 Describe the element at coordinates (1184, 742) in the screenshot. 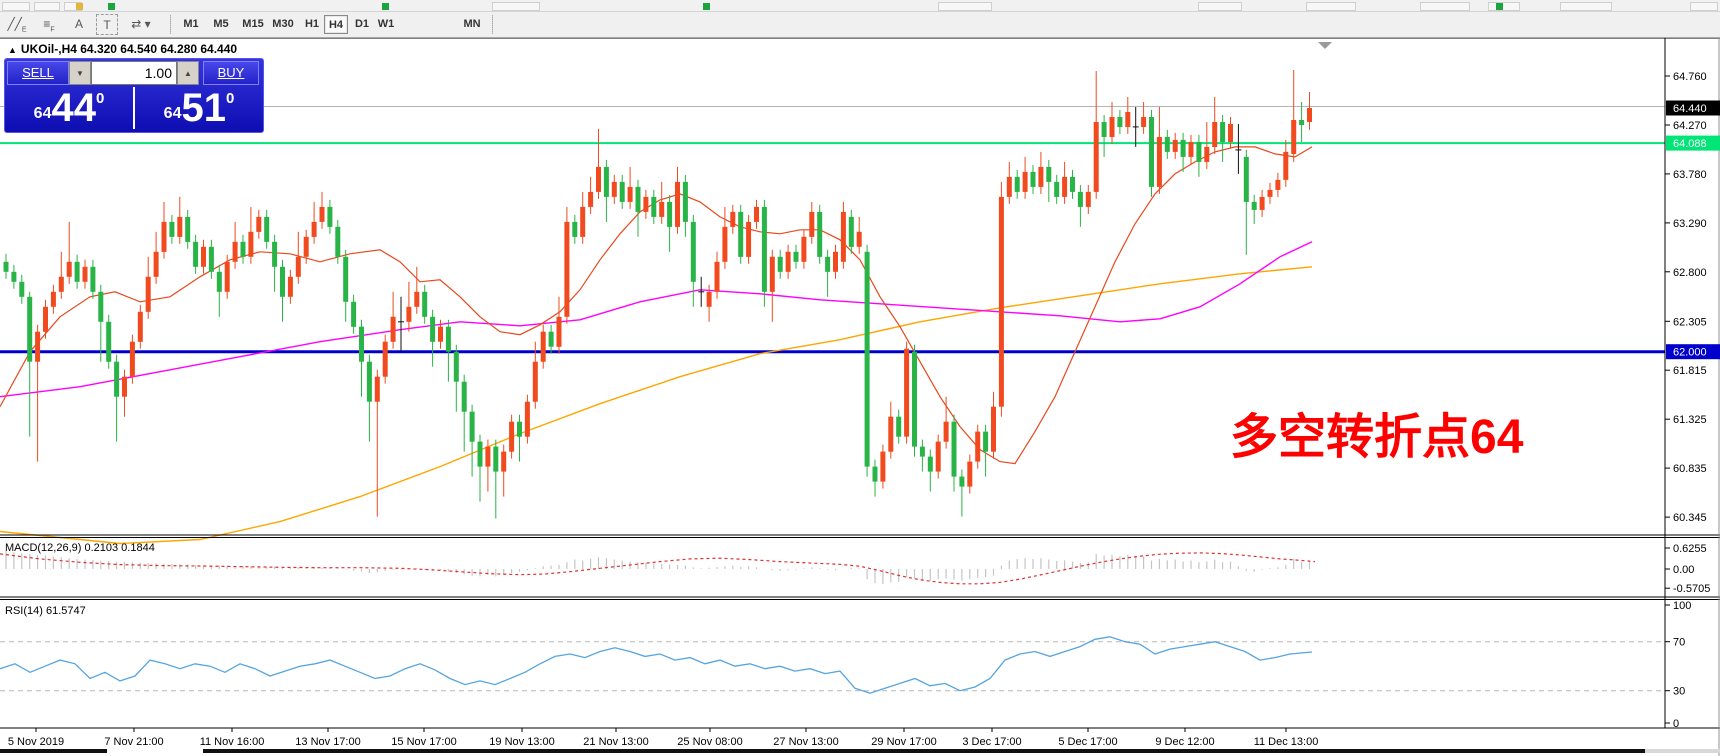

I see `time-axis-label: 9 Dec 12:00` at that location.